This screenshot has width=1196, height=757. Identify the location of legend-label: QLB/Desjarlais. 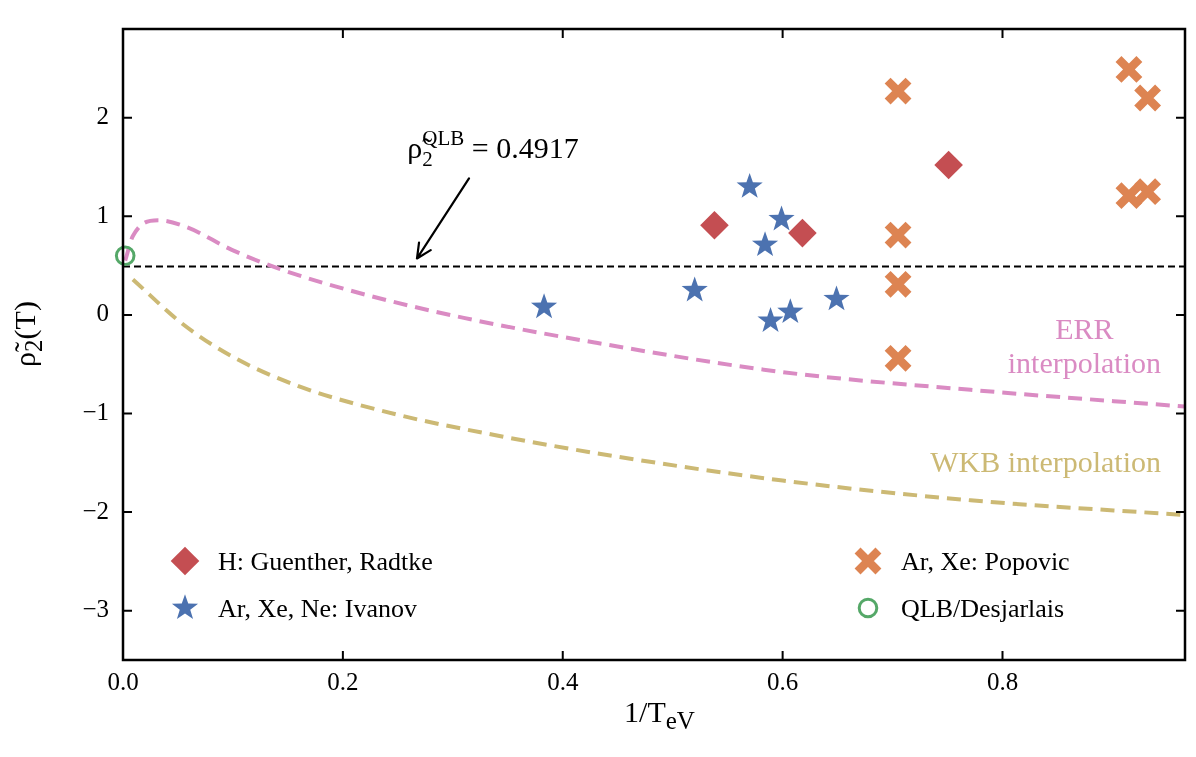
(983, 608).